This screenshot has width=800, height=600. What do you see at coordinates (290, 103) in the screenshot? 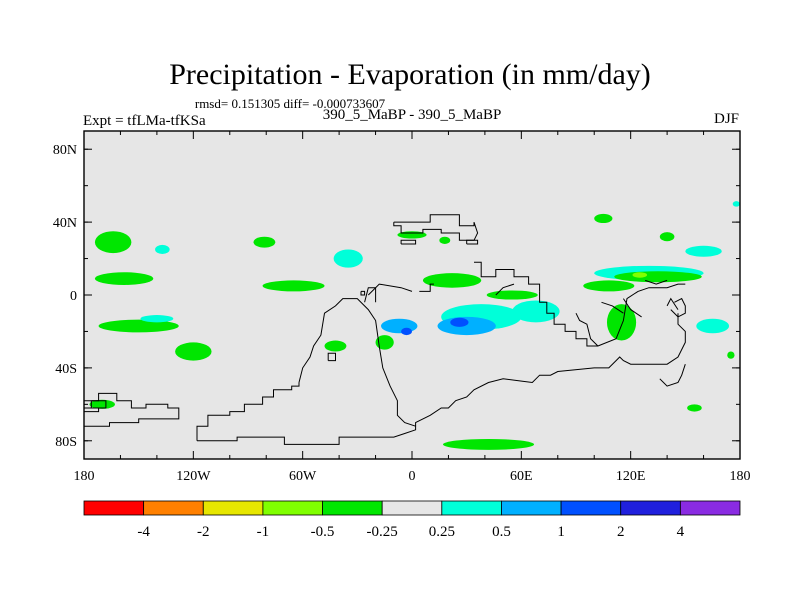
I see `stats-line: rmsd= 0.151305 diff= -0.000733607` at bounding box center [290, 103].